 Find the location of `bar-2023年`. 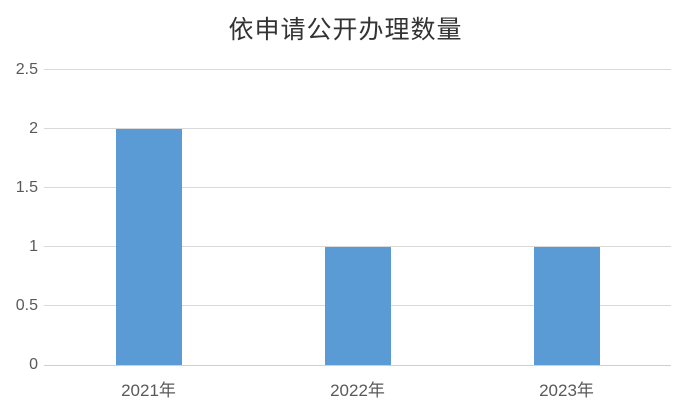

bar-2023年 is located at coordinates (566, 306).